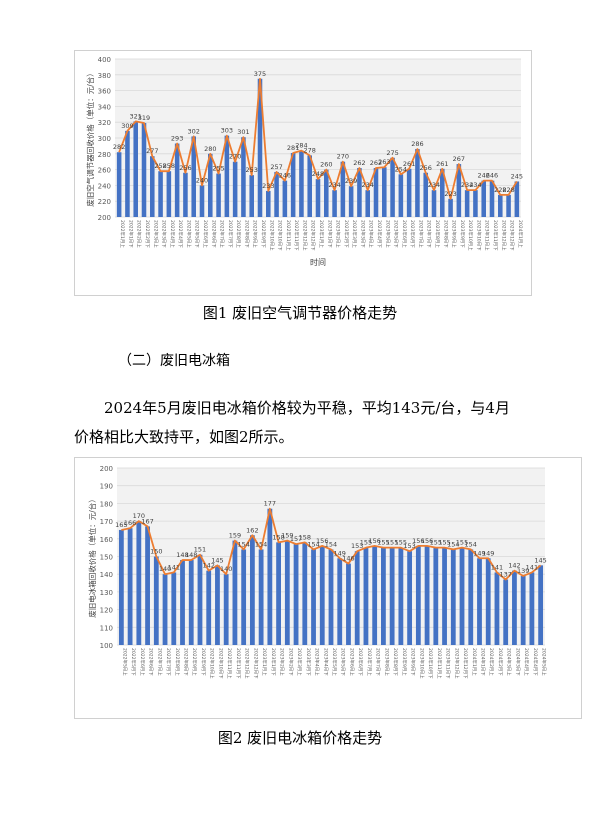  Describe the element at coordinates (378, 662) in the screenshot. I see `chart2-xtick-label: 2023年7月下` at that location.